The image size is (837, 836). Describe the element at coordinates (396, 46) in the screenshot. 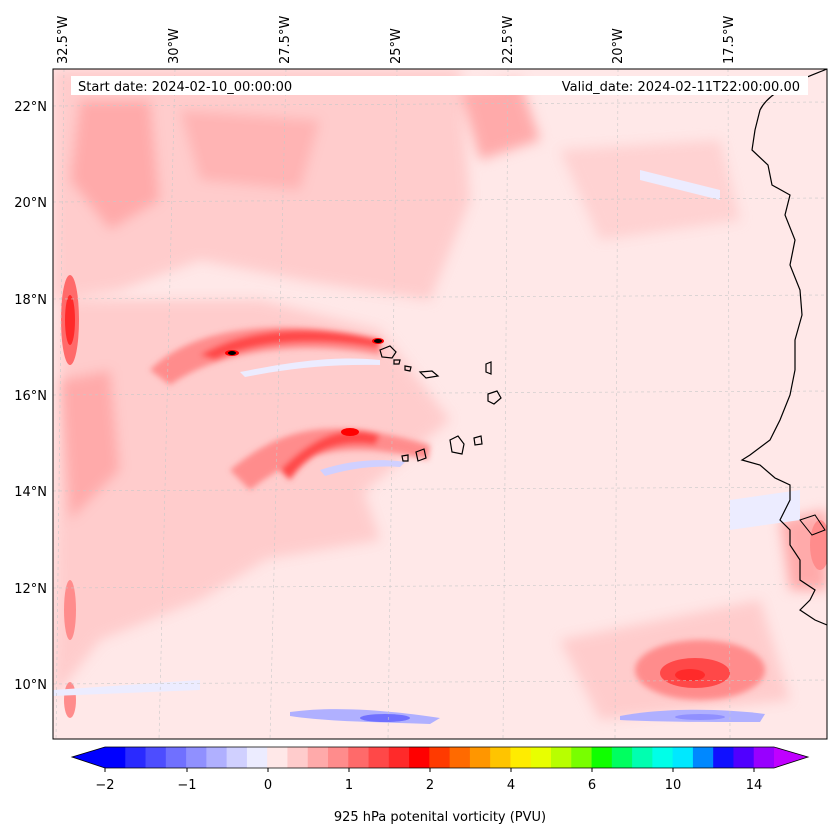

I see `lon-label: 25°W` at that location.